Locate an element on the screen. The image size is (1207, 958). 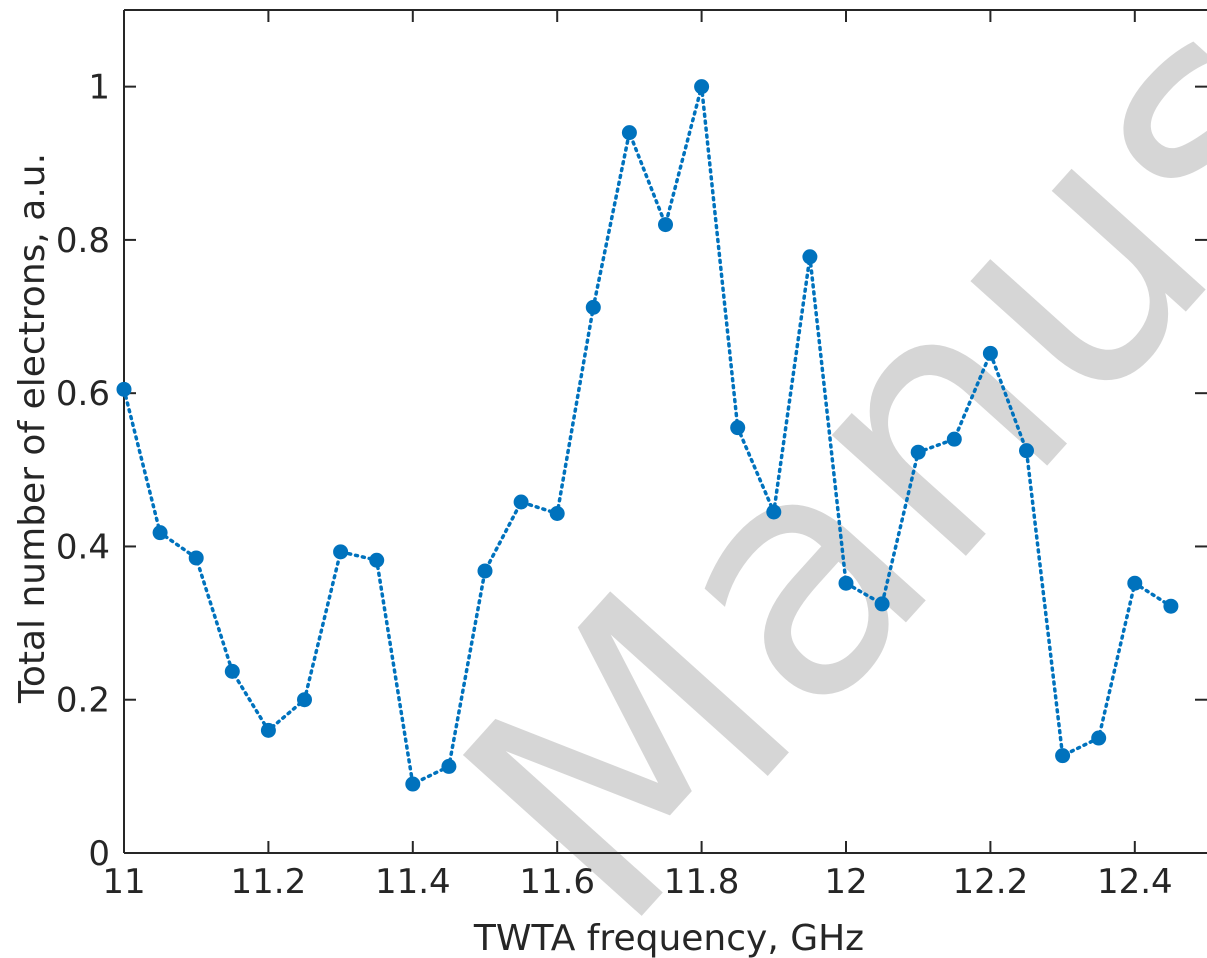
x-tick-label: 12 is located at coordinates (845, 882).